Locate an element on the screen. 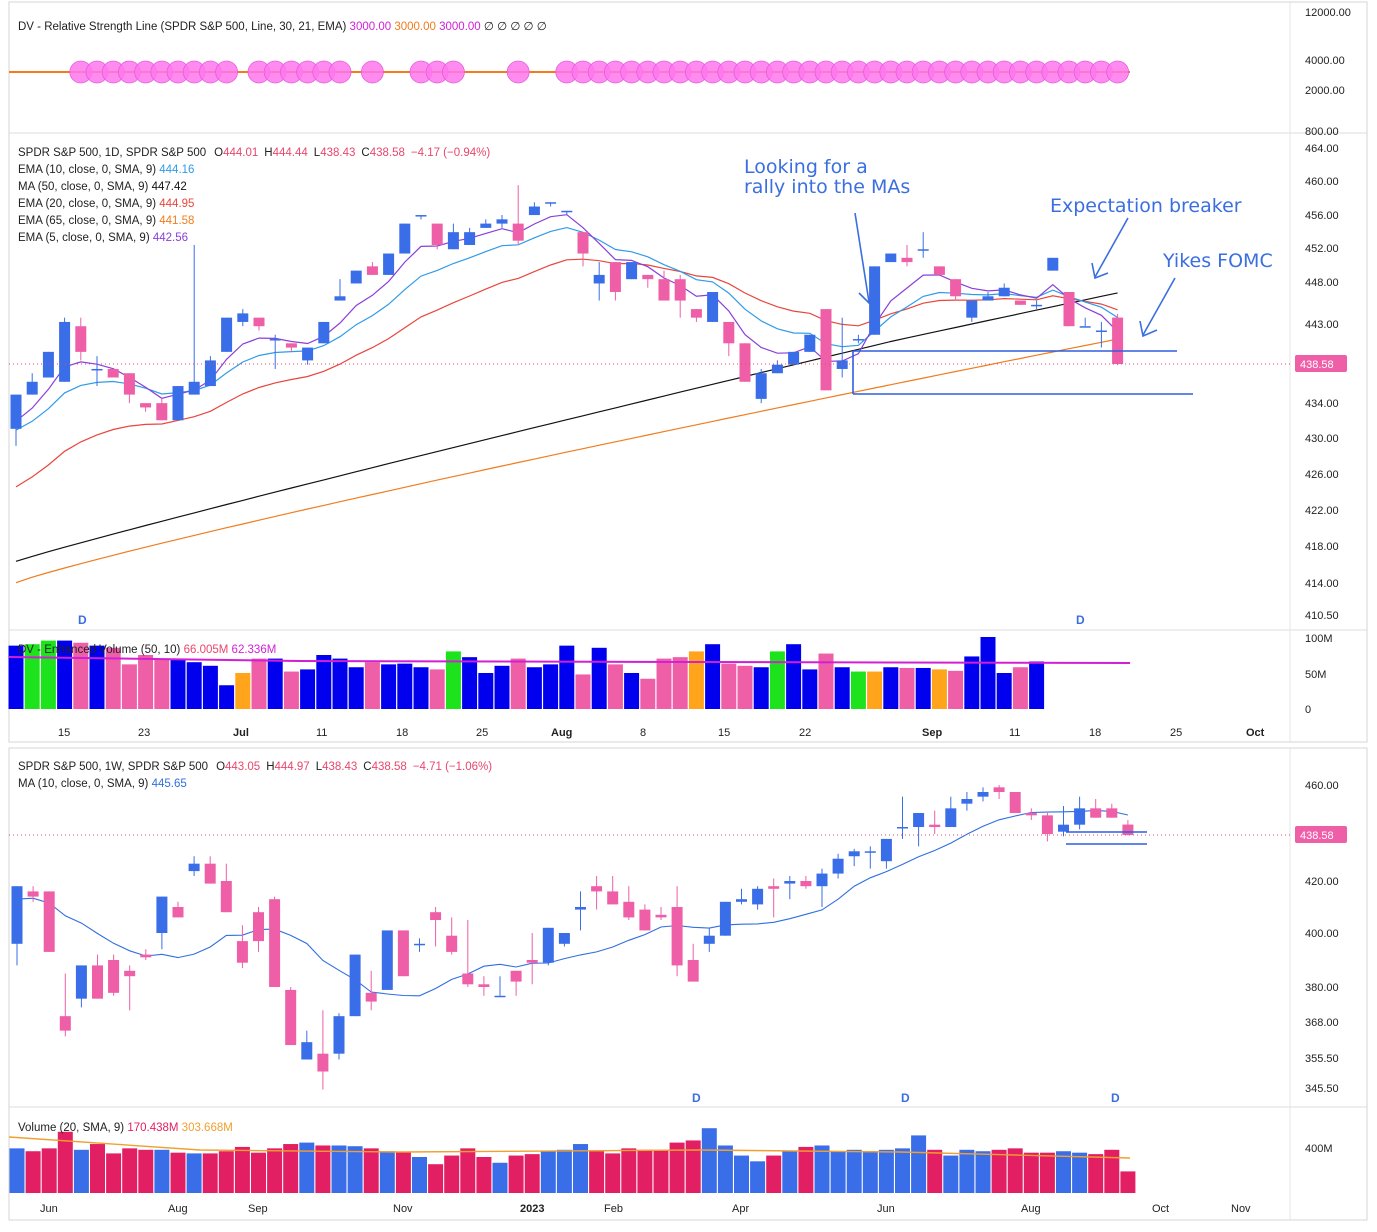 This screenshot has width=1377, height=1232. time-label: 11 is located at coordinates (1014, 733).